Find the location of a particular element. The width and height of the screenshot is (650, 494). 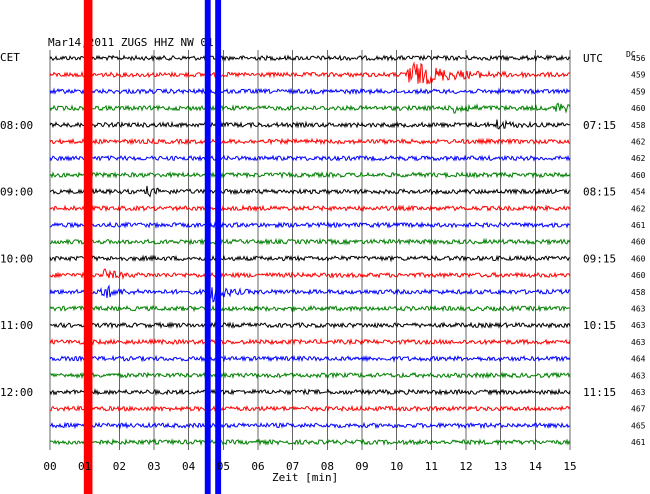

x-tick-label: 09 is located at coordinates (361, 466).